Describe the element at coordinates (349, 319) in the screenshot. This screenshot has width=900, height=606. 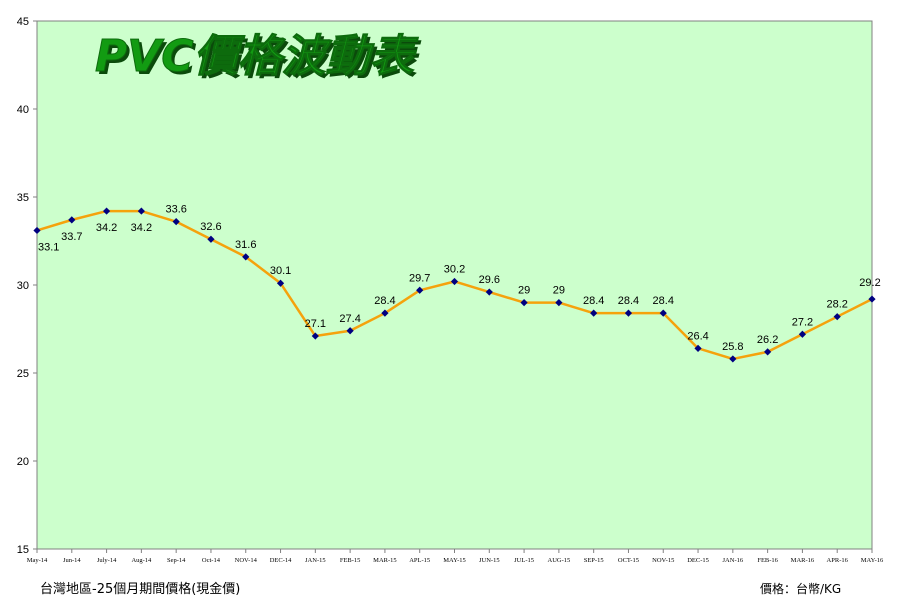
I see `data-label: 27.4` at that location.